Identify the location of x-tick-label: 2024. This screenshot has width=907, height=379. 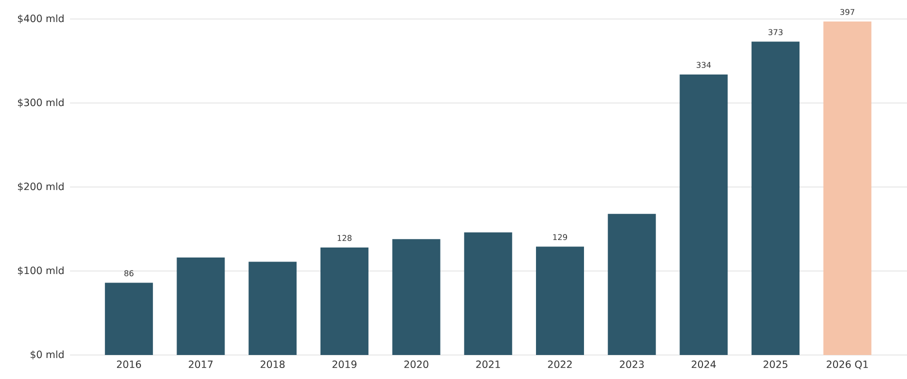
(704, 364).